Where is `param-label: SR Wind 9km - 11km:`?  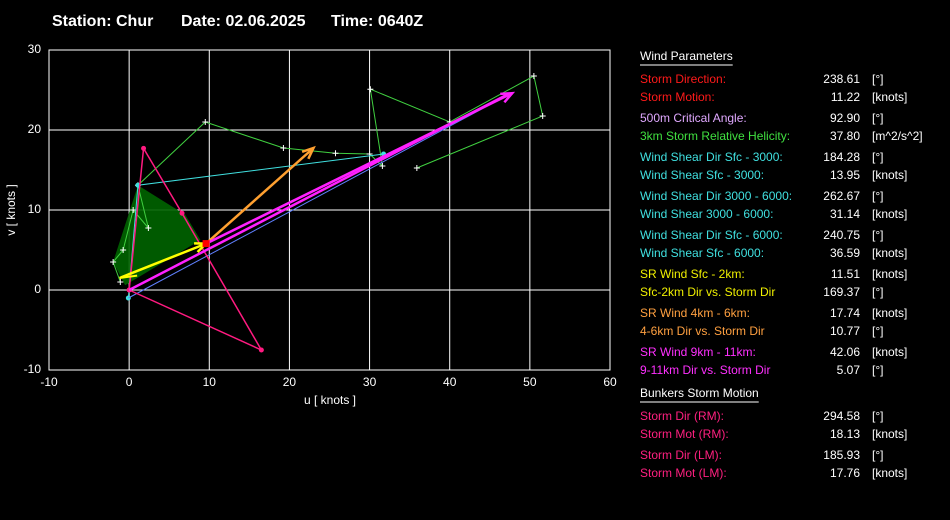
param-label: SR Wind 9km - 11km: is located at coordinates (698, 352).